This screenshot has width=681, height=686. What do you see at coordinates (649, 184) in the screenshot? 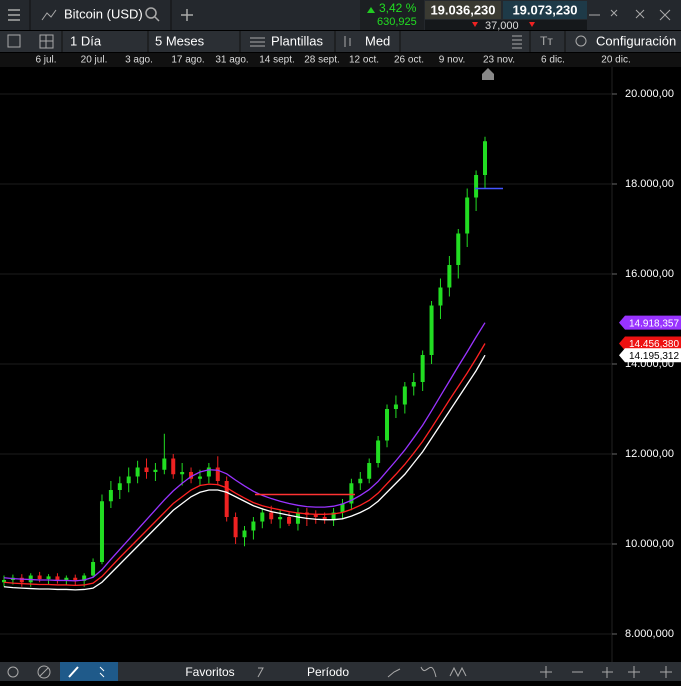
I see `y-tick-label: 18.000,00` at bounding box center [649, 184].